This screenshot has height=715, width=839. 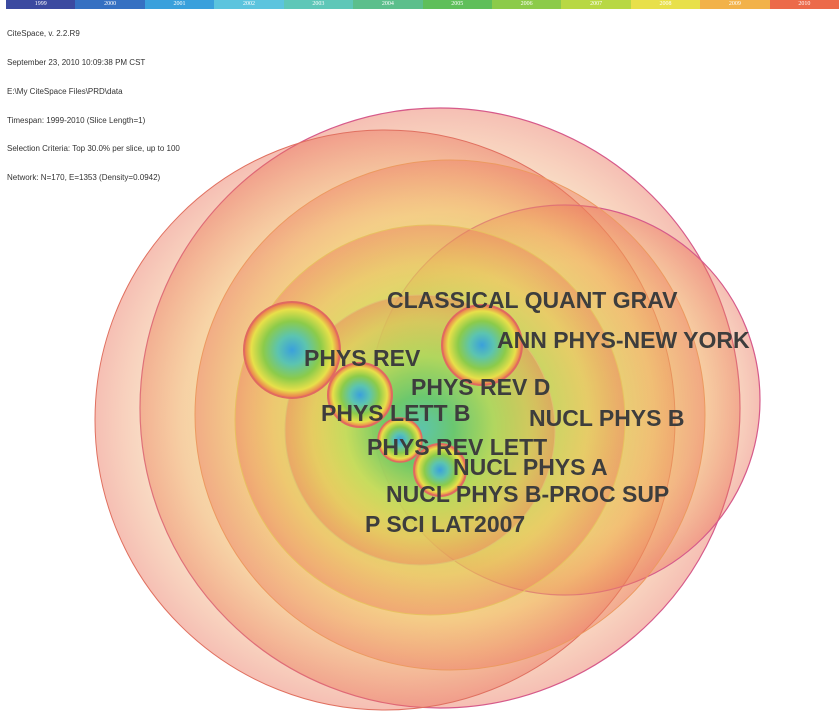 What do you see at coordinates (249, 4) in the screenshot?
I see `timeline-segment-2002: 2002` at bounding box center [249, 4].